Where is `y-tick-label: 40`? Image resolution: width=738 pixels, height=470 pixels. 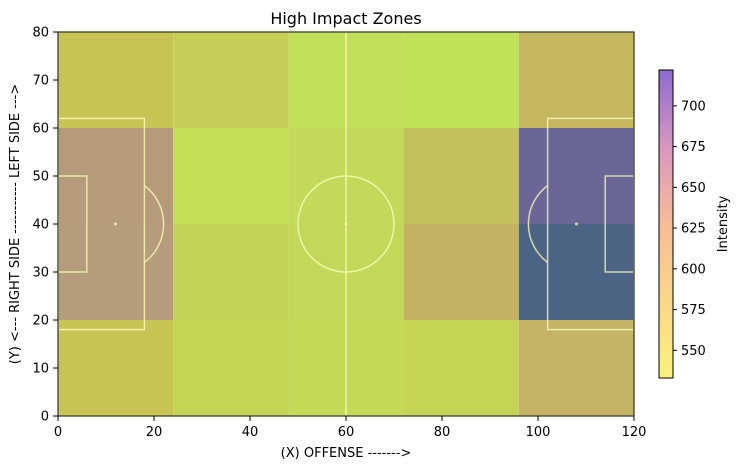 y-tick-label: 40 is located at coordinates (40, 225).